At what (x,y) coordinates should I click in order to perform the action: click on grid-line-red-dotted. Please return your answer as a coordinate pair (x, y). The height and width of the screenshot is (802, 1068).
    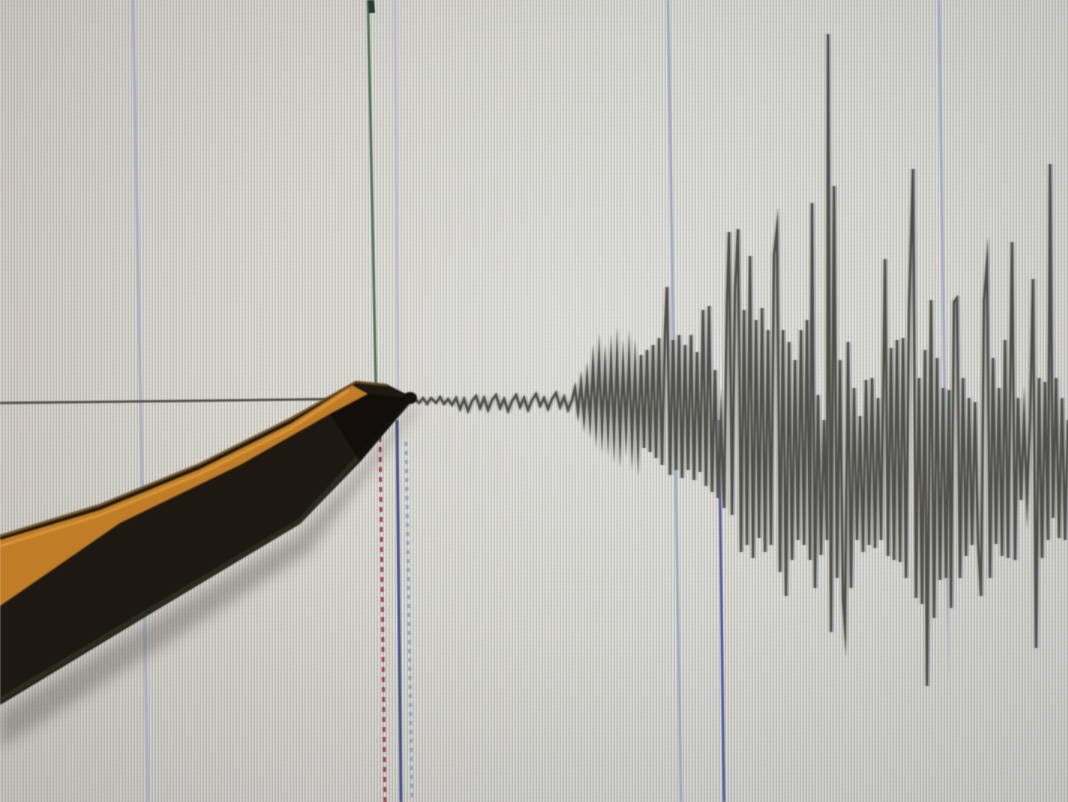
    Looking at the image, I should click on (382, 619).